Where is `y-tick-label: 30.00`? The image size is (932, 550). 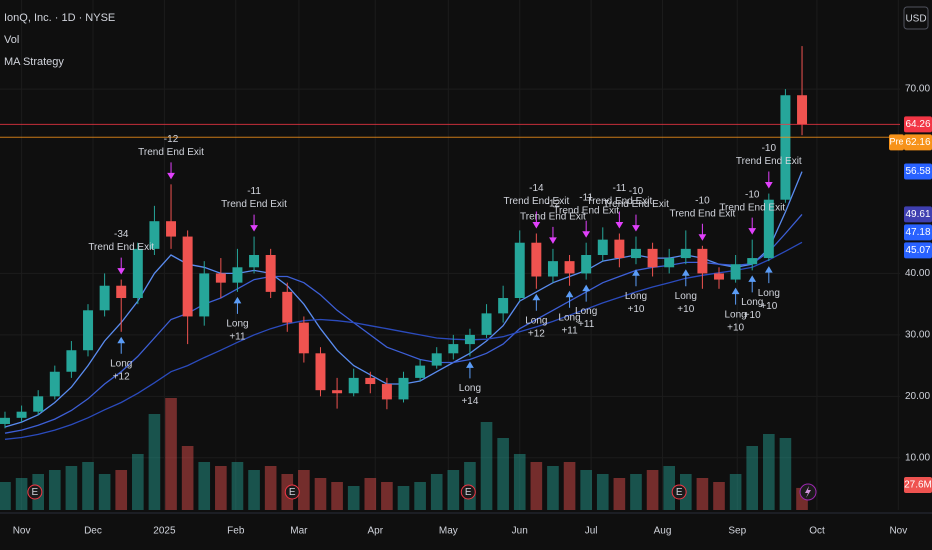 y-tick-label: 30.00 is located at coordinates (917, 335).